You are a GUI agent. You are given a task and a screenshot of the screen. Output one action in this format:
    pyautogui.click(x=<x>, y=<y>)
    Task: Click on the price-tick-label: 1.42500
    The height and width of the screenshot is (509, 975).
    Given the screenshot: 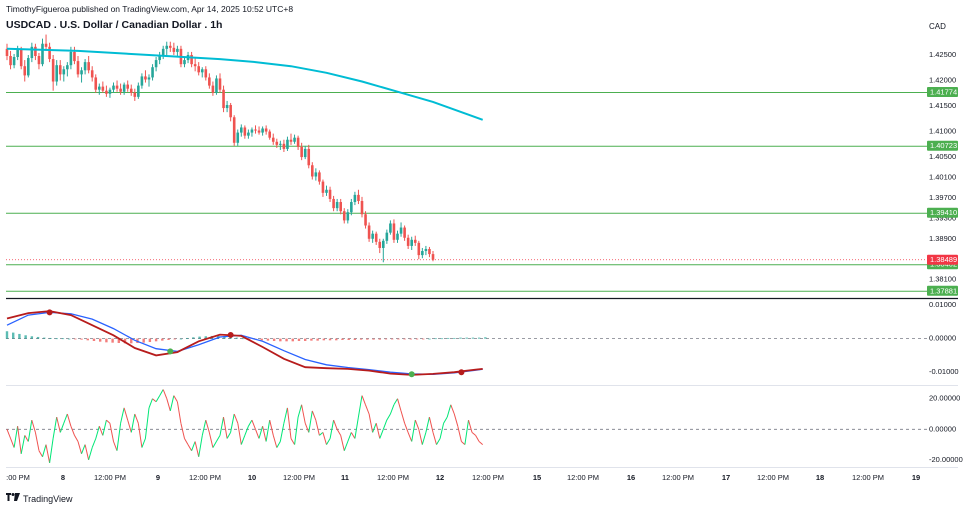 What is the action you would take?
    pyautogui.click(x=942, y=54)
    